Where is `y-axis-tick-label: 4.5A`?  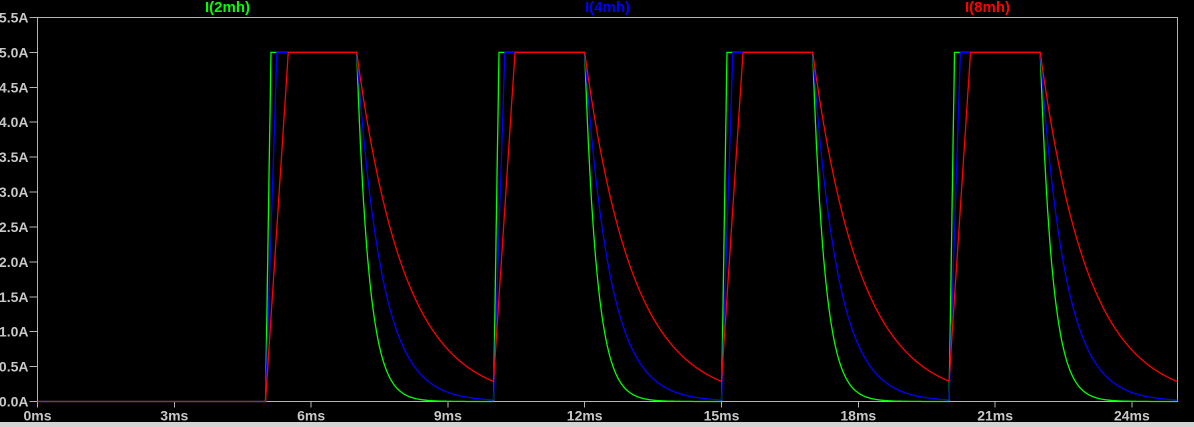 y-axis-tick-label: 4.5A is located at coordinates (14, 87).